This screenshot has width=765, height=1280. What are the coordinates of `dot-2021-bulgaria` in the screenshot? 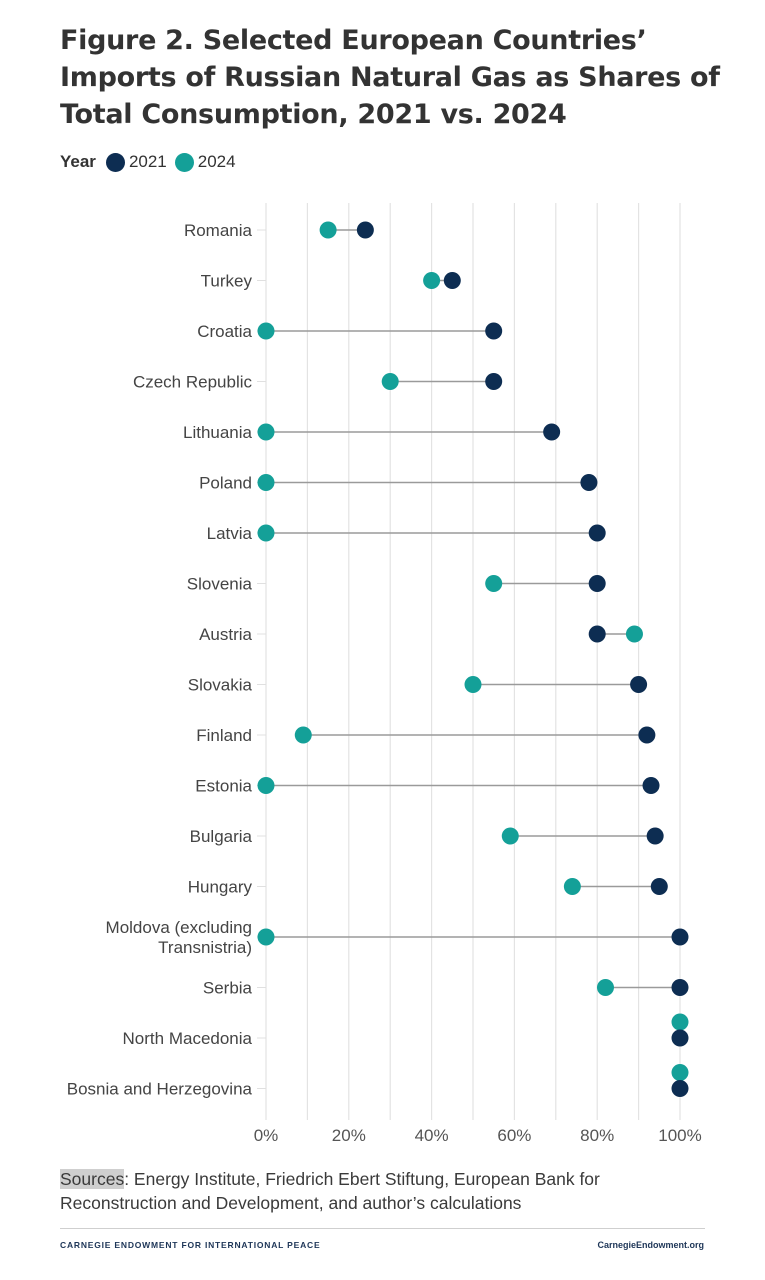 It's located at (655, 836).